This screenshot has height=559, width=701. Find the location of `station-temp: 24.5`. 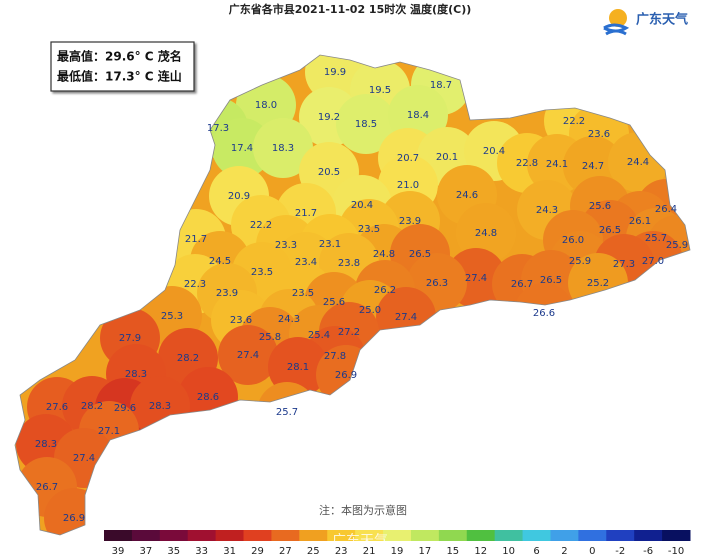

station-temp: 24.5 is located at coordinates (220, 261).